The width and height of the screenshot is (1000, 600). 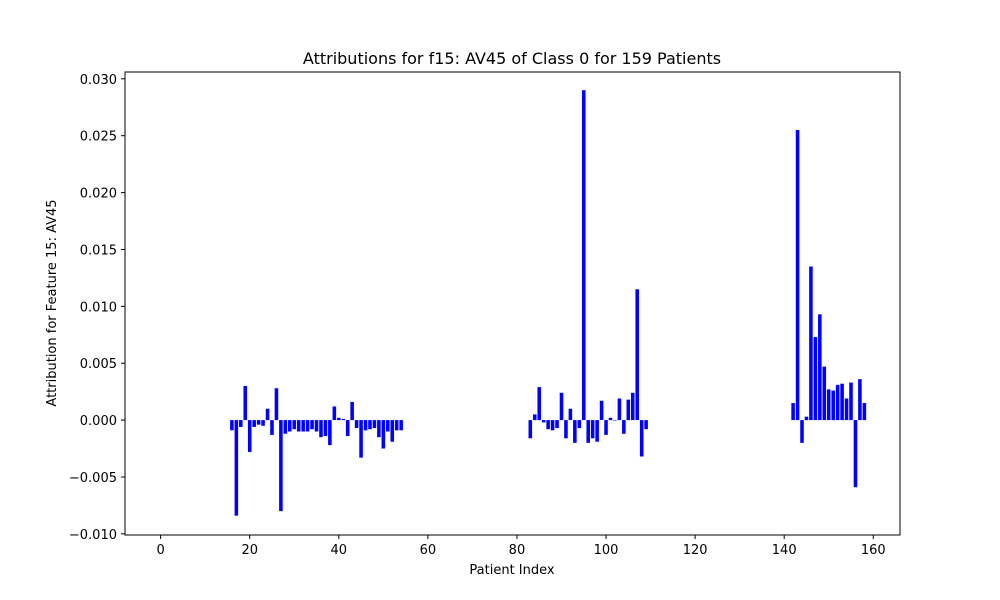 I want to click on x-tick-label: 80, so click(x=517, y=550).